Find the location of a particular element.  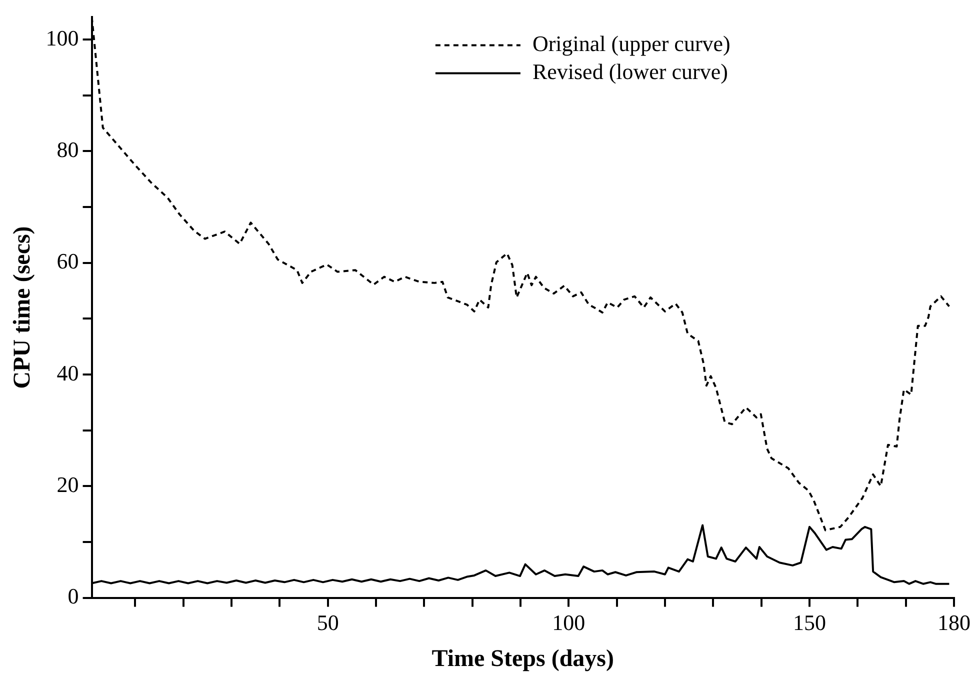

y-axis-title: CPU time (secs) is located at coordinates (23, 307).